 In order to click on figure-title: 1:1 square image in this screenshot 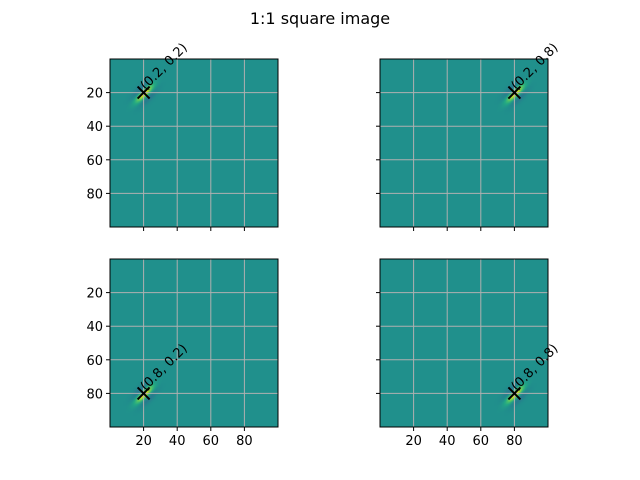, I will do `click(320, 18)`.